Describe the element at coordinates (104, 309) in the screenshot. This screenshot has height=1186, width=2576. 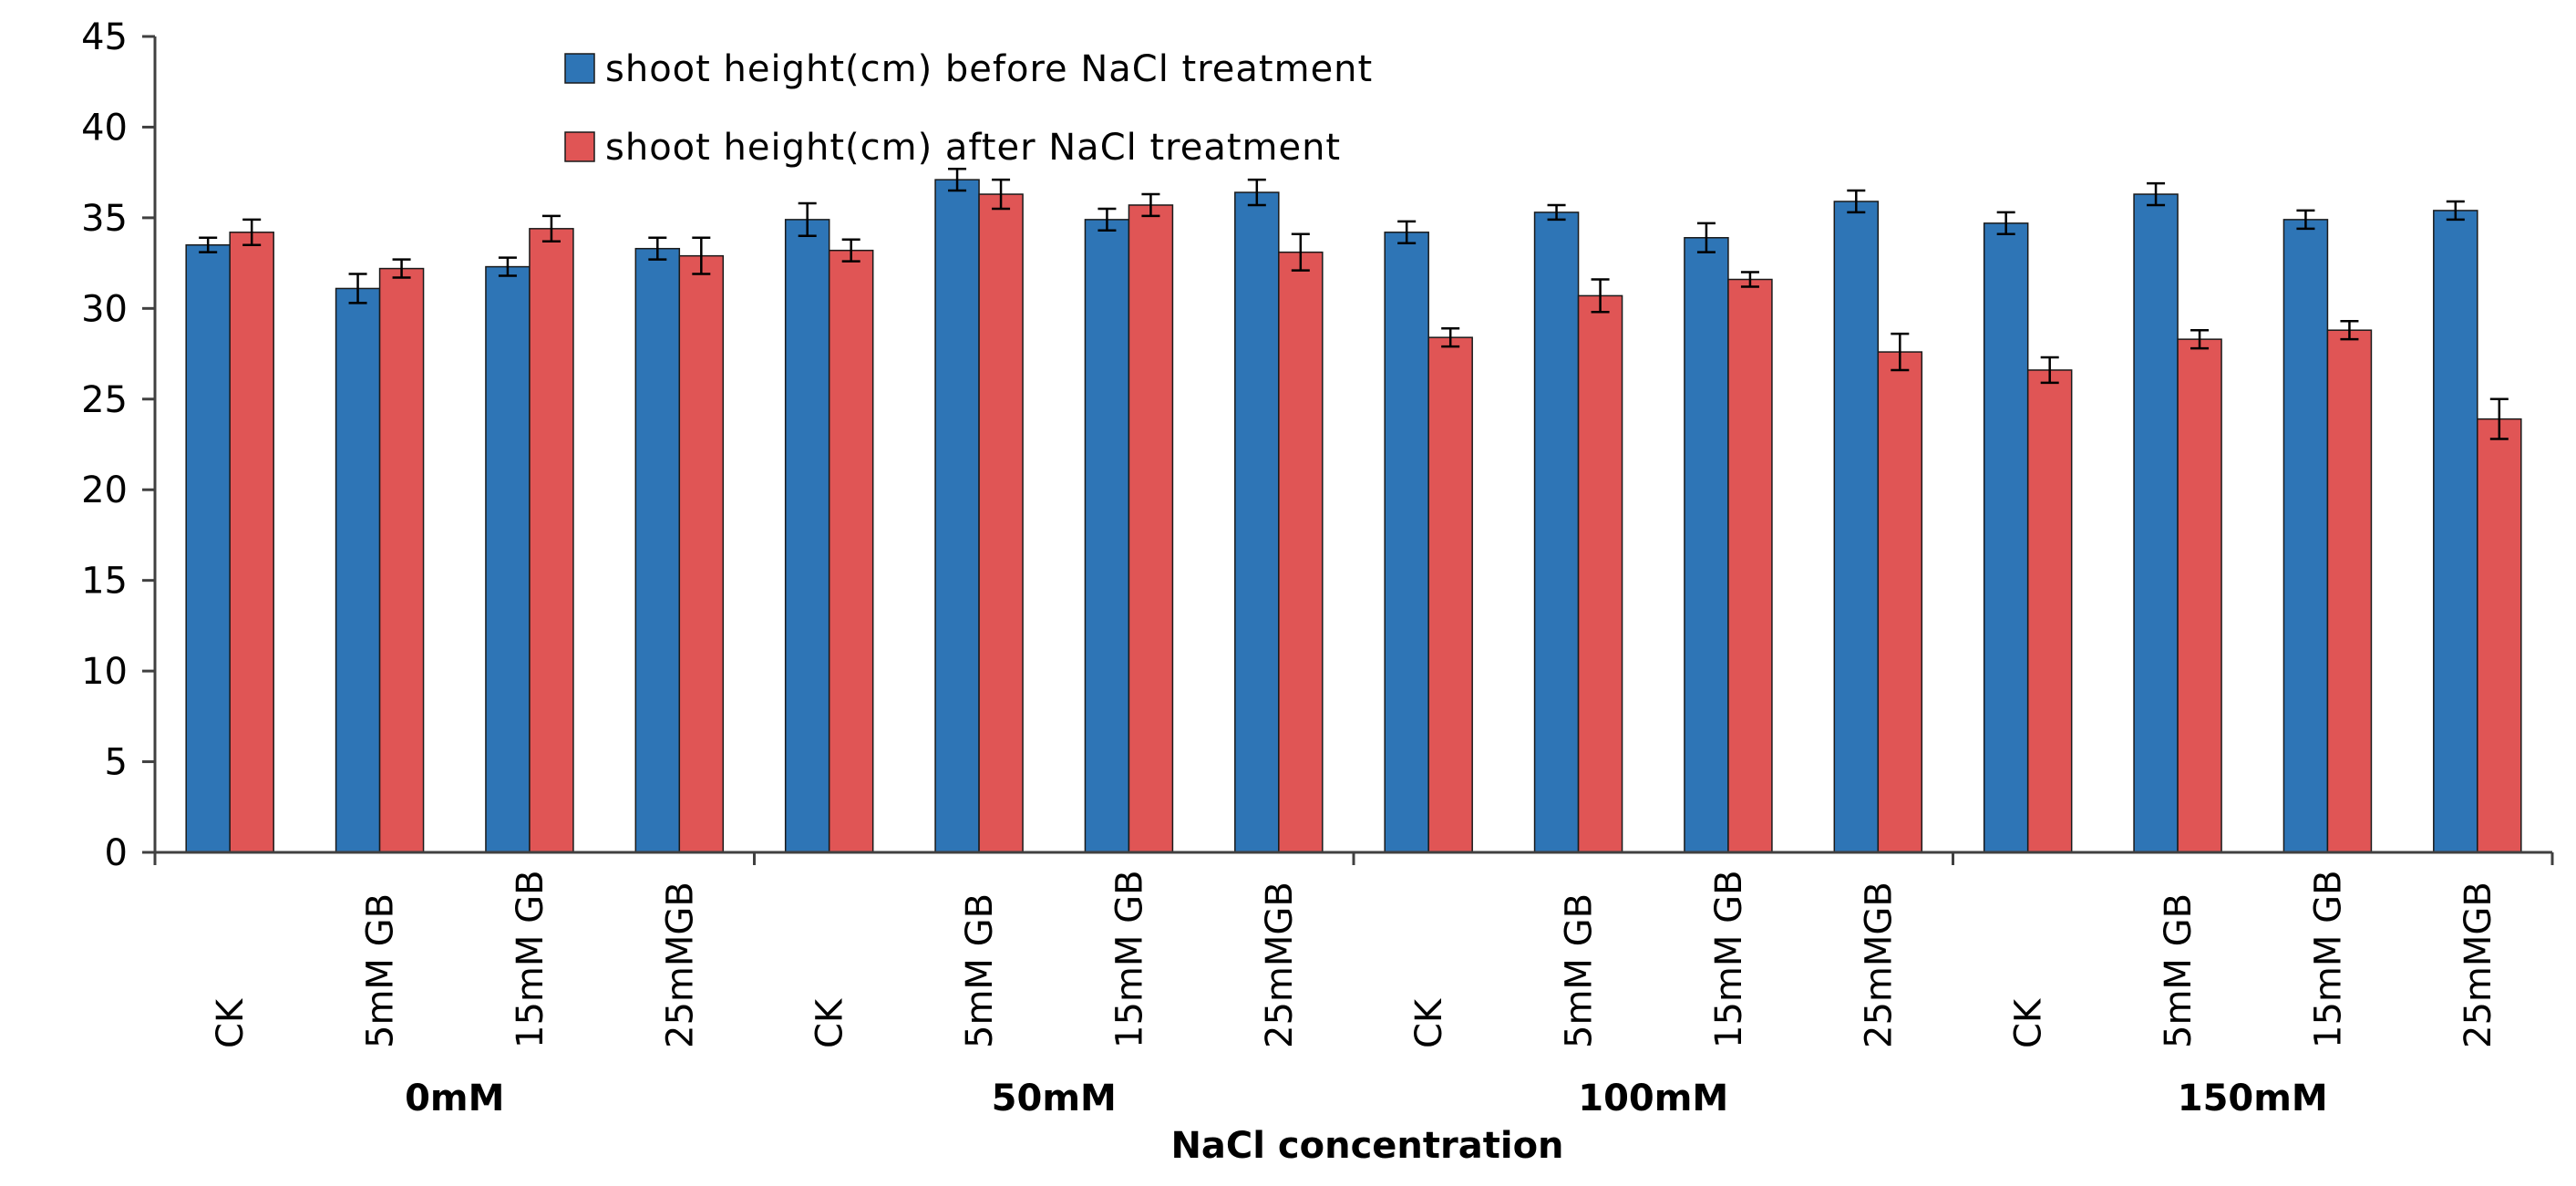
I see `y-tick-label: 30` at that location.